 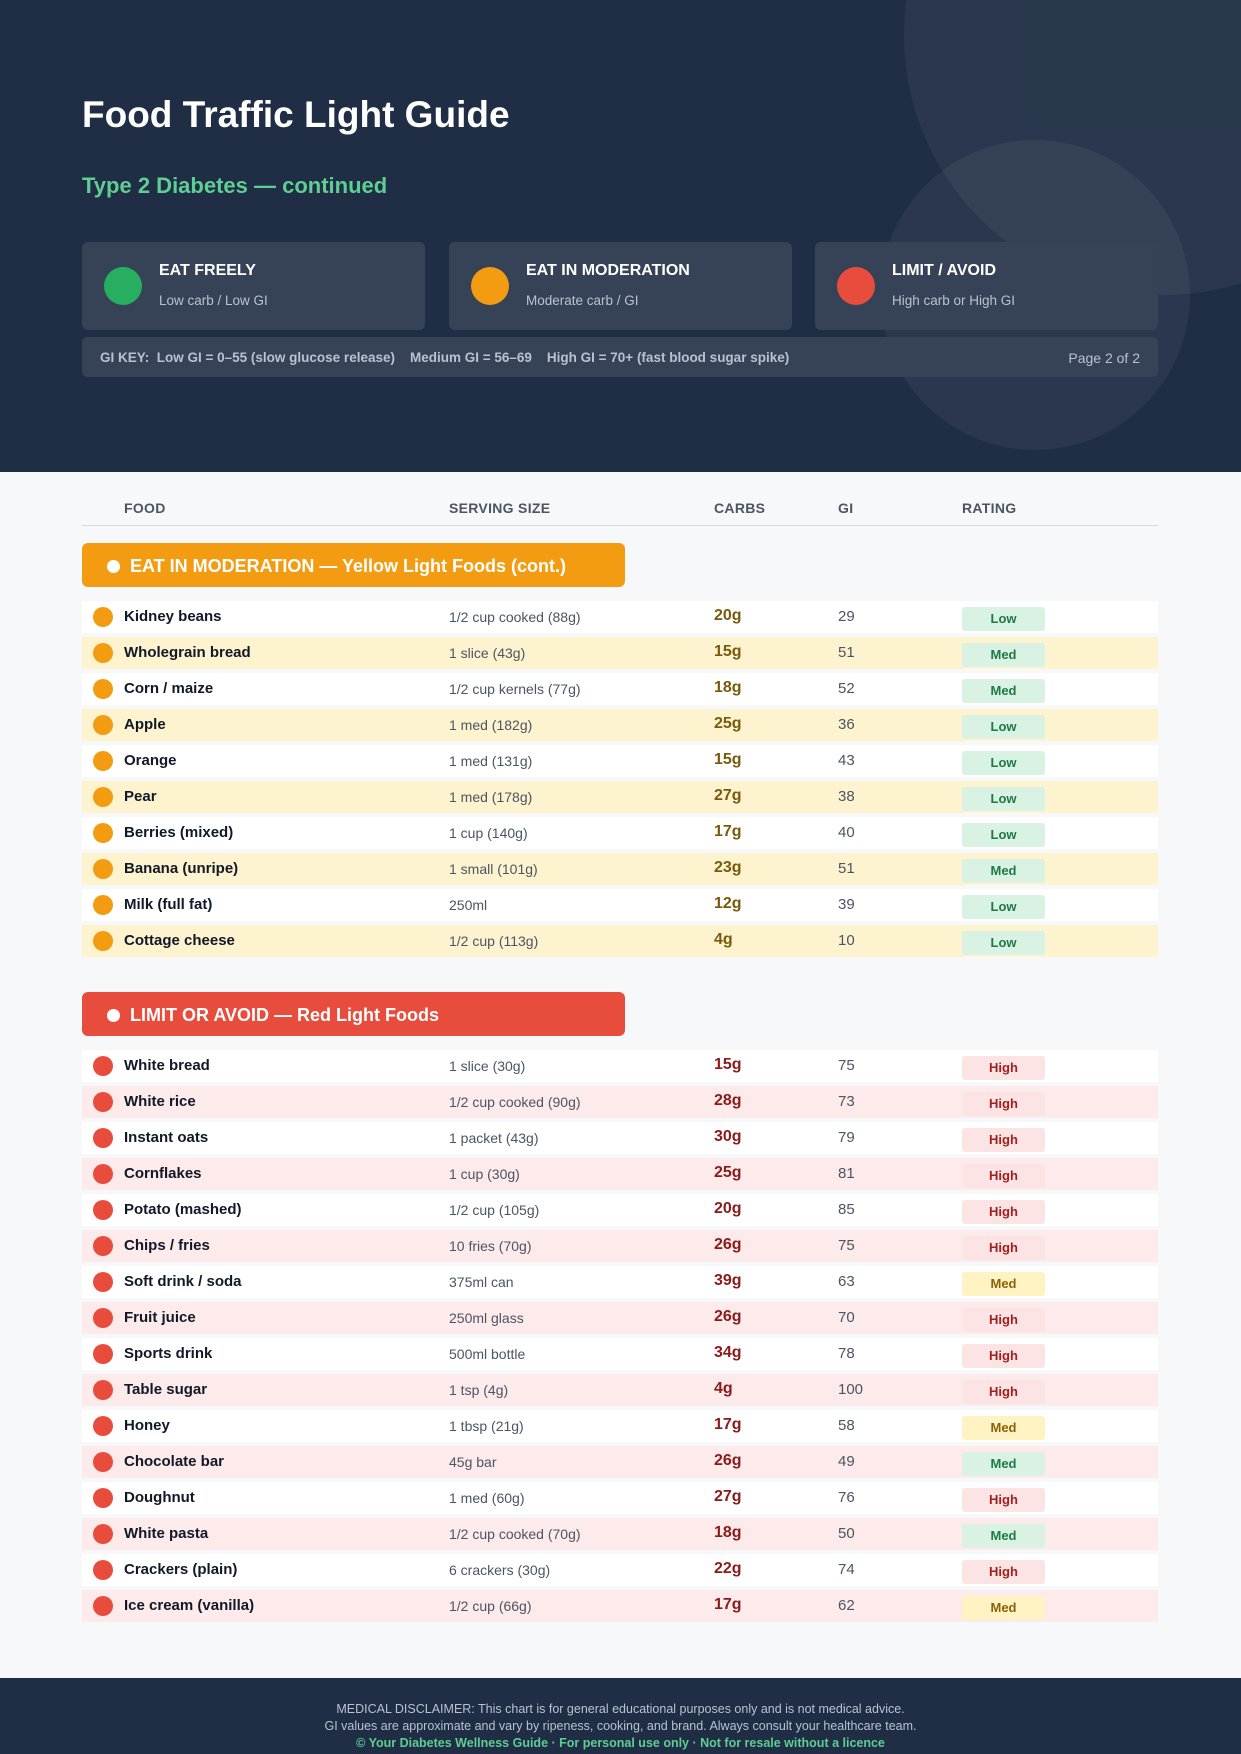 What do you see at coordinates (620, 617) in the screenshot?
I see `table-row: Kidney beans 1/2 cup cooked (88g) 20g 29 Low` at bounding box center [620, 617].